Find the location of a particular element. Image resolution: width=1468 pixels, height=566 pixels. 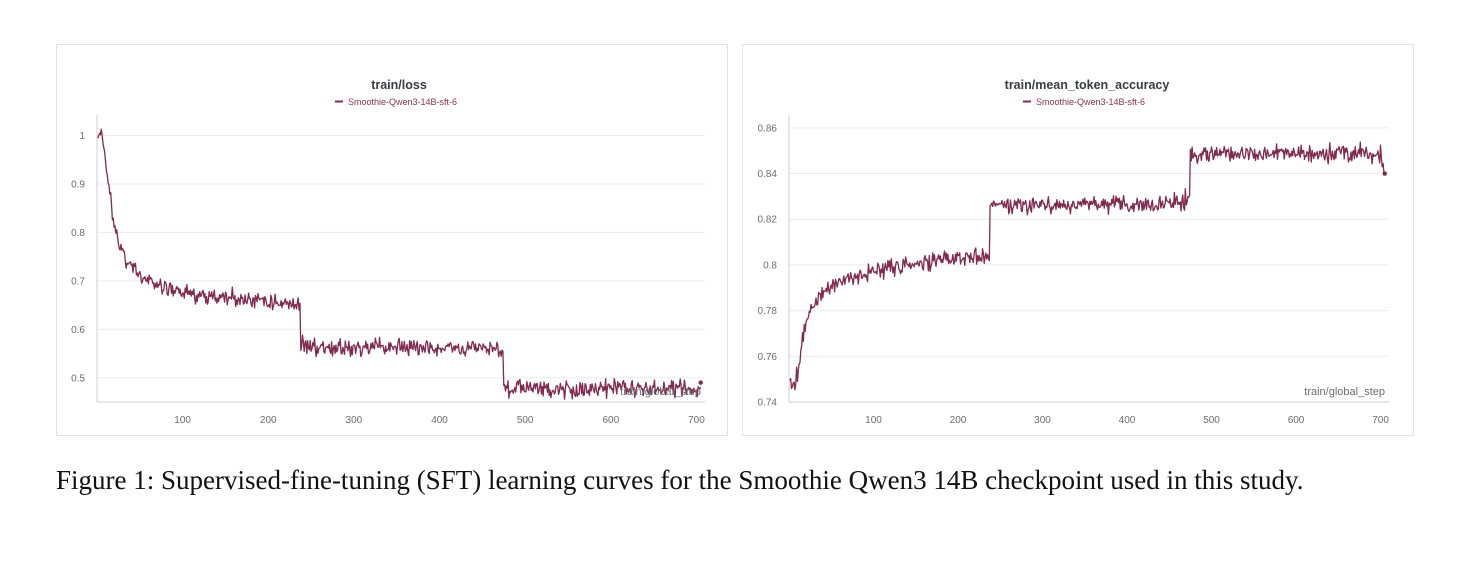

y-tick-label: 0.82 is located at coordinates (768, 220).